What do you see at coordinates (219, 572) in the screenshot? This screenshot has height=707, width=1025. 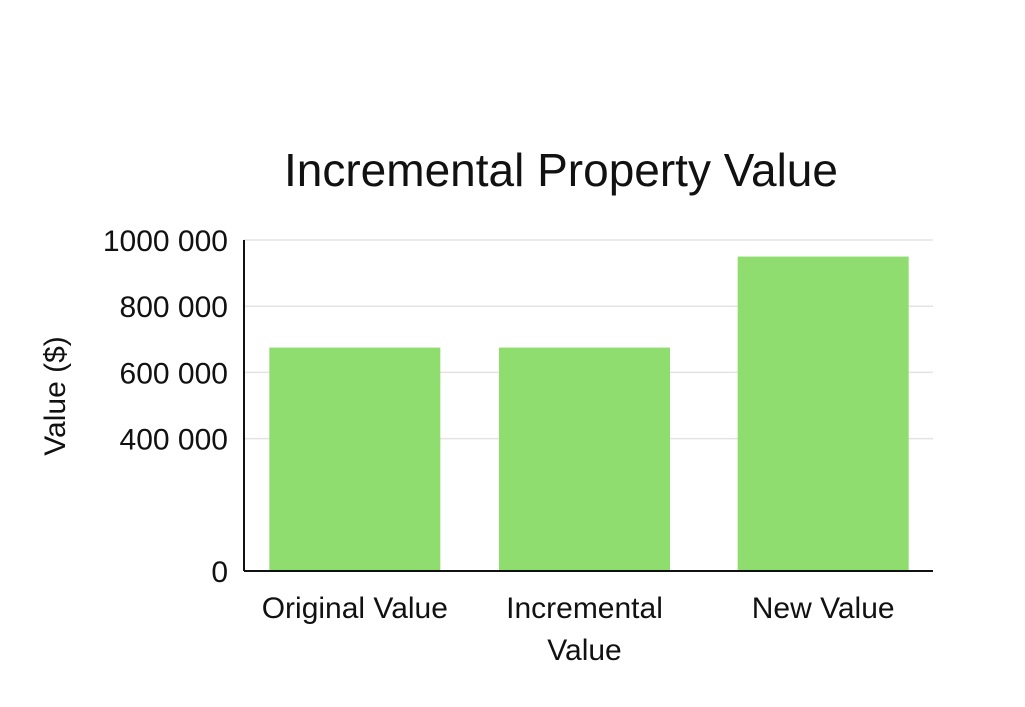 I see `y-tick-label: 0` at bounding box center [219, 572].